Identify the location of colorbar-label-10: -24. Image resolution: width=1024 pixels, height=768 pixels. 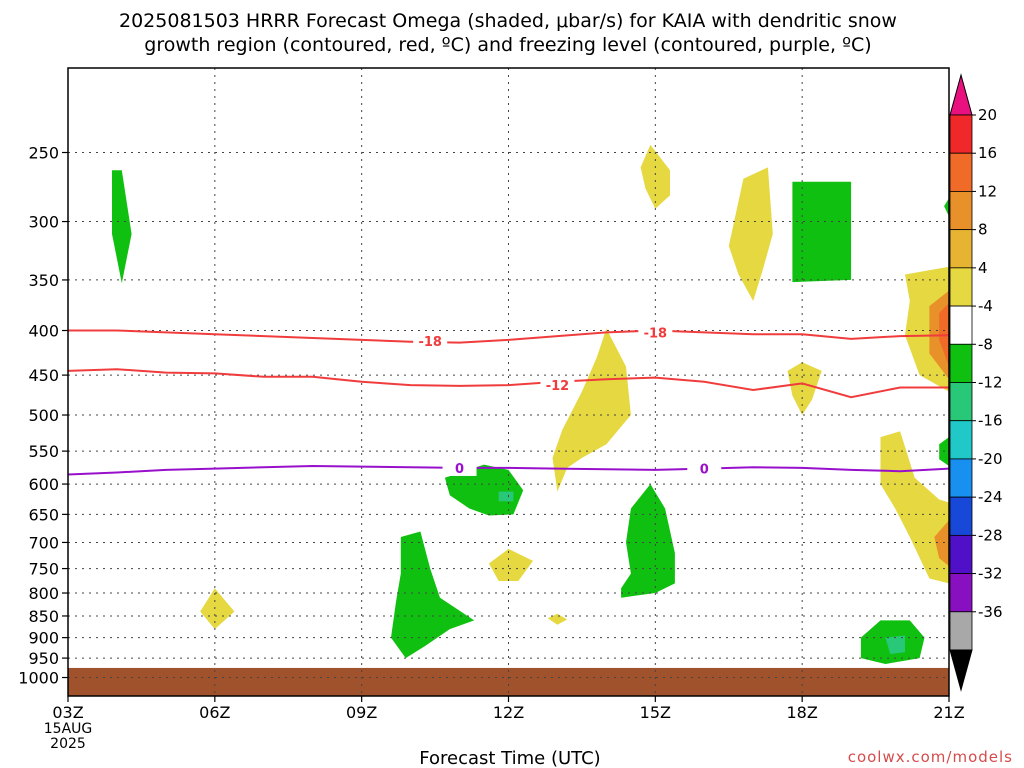
(990, 497).